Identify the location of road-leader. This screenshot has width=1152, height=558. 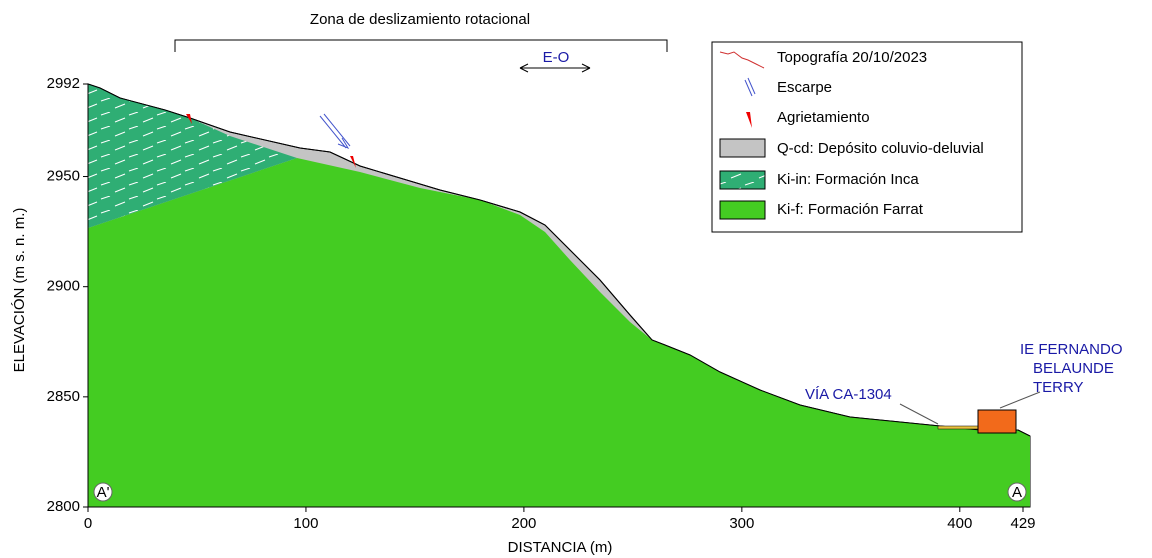
(919, 414).